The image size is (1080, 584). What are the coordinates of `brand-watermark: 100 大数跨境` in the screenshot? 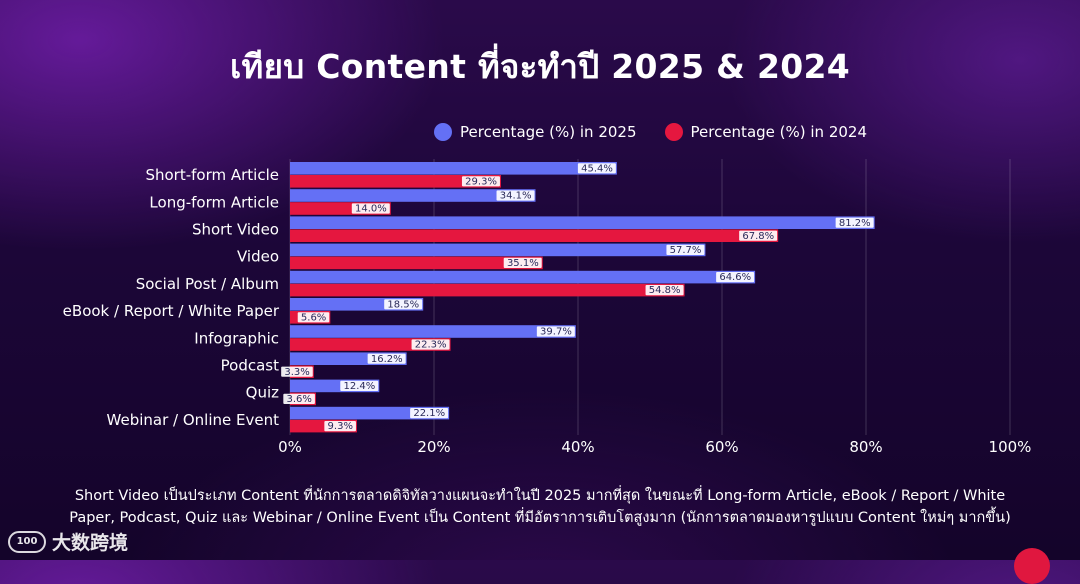 It's located at (68, 541).